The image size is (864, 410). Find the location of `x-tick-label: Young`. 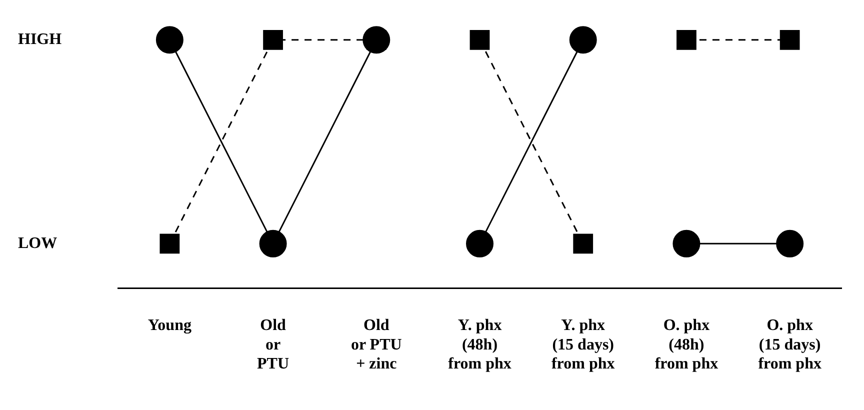

x-tick-label: Young is located at coordinates (170, 325).